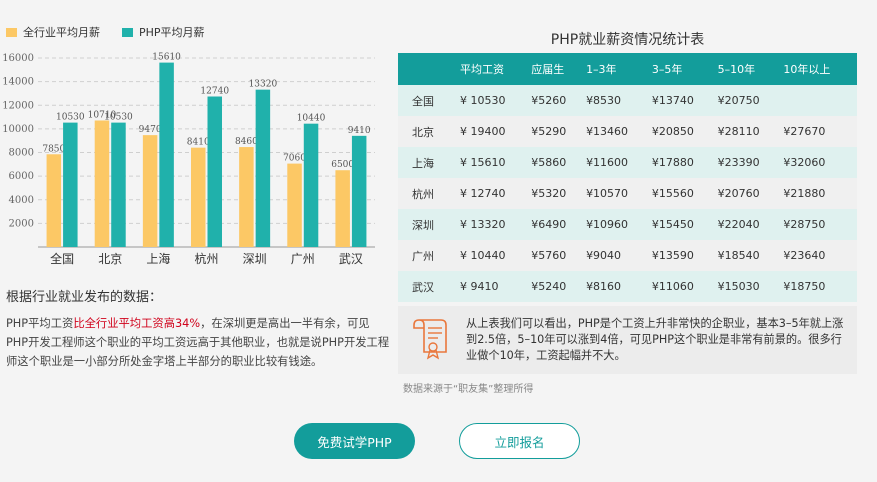 The width and height of the screenshot is (877, 482). I want to click on table-header-row: 平均工资 应届生 1–3年 3–5年 5–10年 10年以上, so click(627, 69).